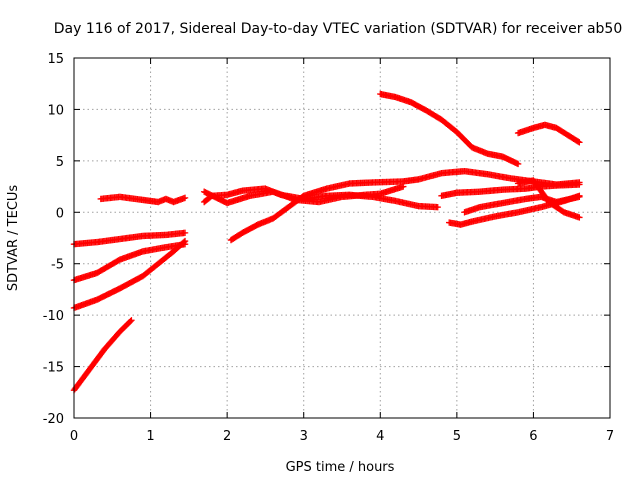  Describe the element at coordinates (60, 213) in the screenshot. I see `y-tick-label: 0` at that location.